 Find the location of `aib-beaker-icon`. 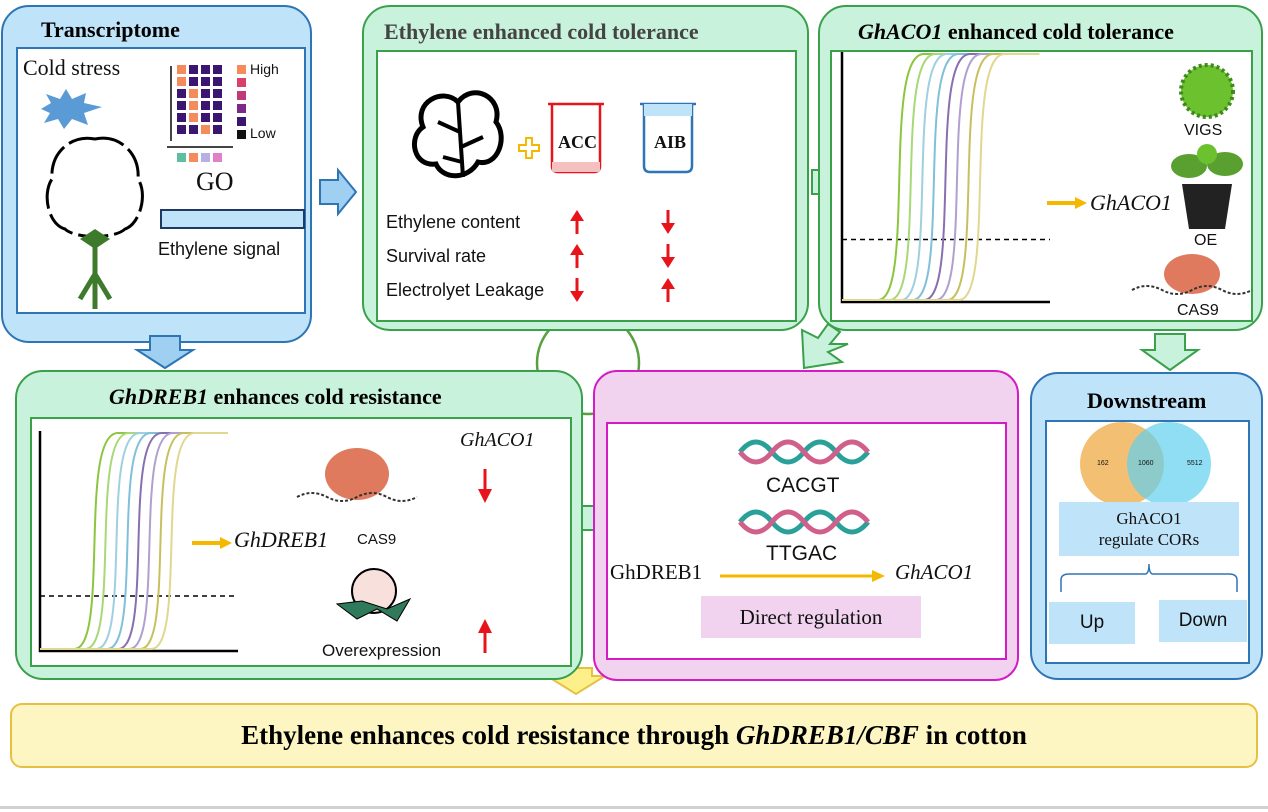

aib-beaker-icon is located at coordinates (668, 138).